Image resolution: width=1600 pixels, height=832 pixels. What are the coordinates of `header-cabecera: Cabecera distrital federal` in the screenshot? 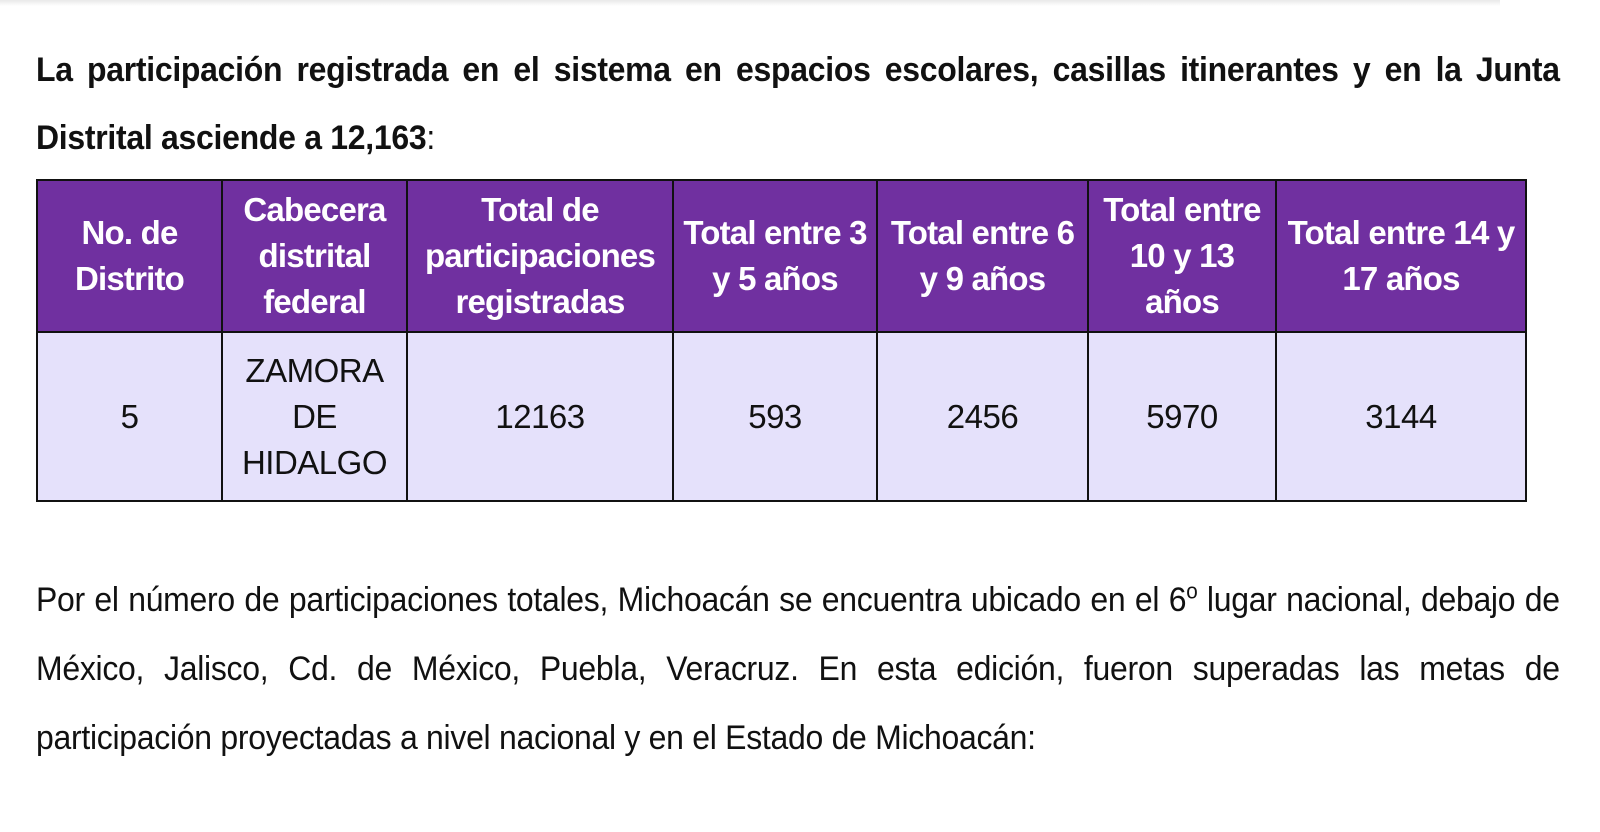 It's located at (314, 256).